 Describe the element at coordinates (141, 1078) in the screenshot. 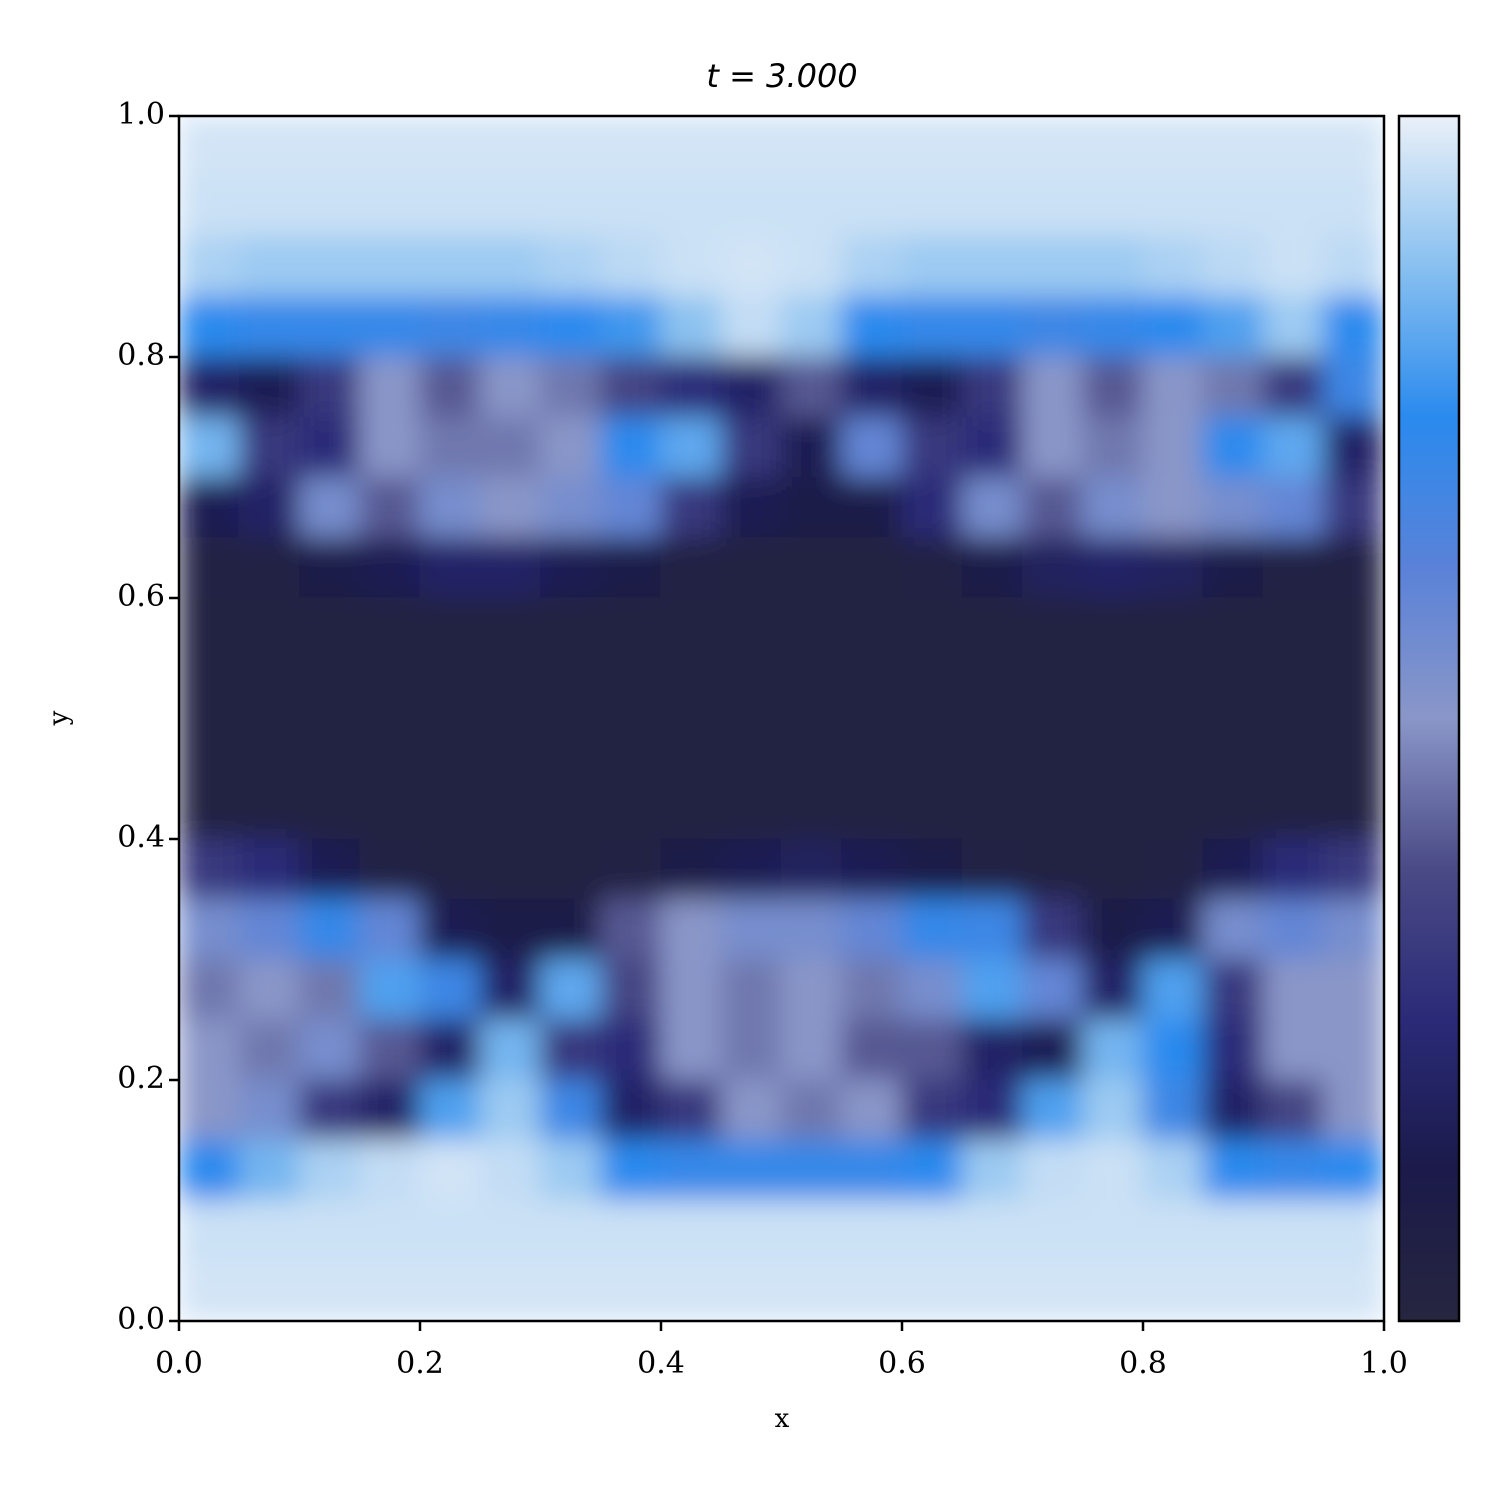

I see `y-tick-label: 0.2` at that location.